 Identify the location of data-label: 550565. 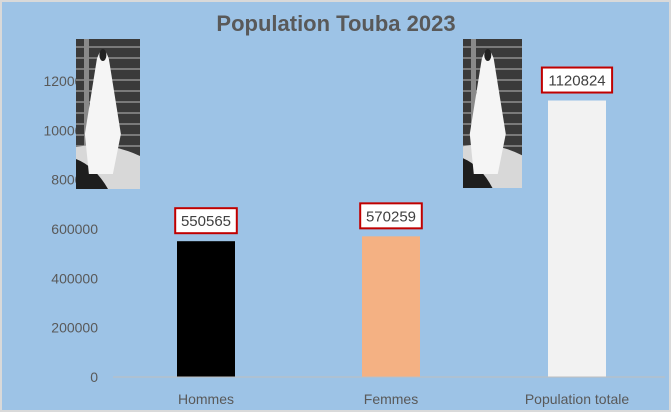
(206, 221).